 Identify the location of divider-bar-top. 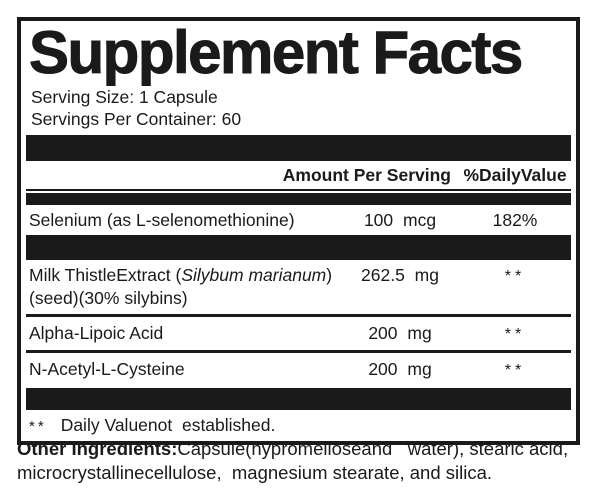
(298, 147).